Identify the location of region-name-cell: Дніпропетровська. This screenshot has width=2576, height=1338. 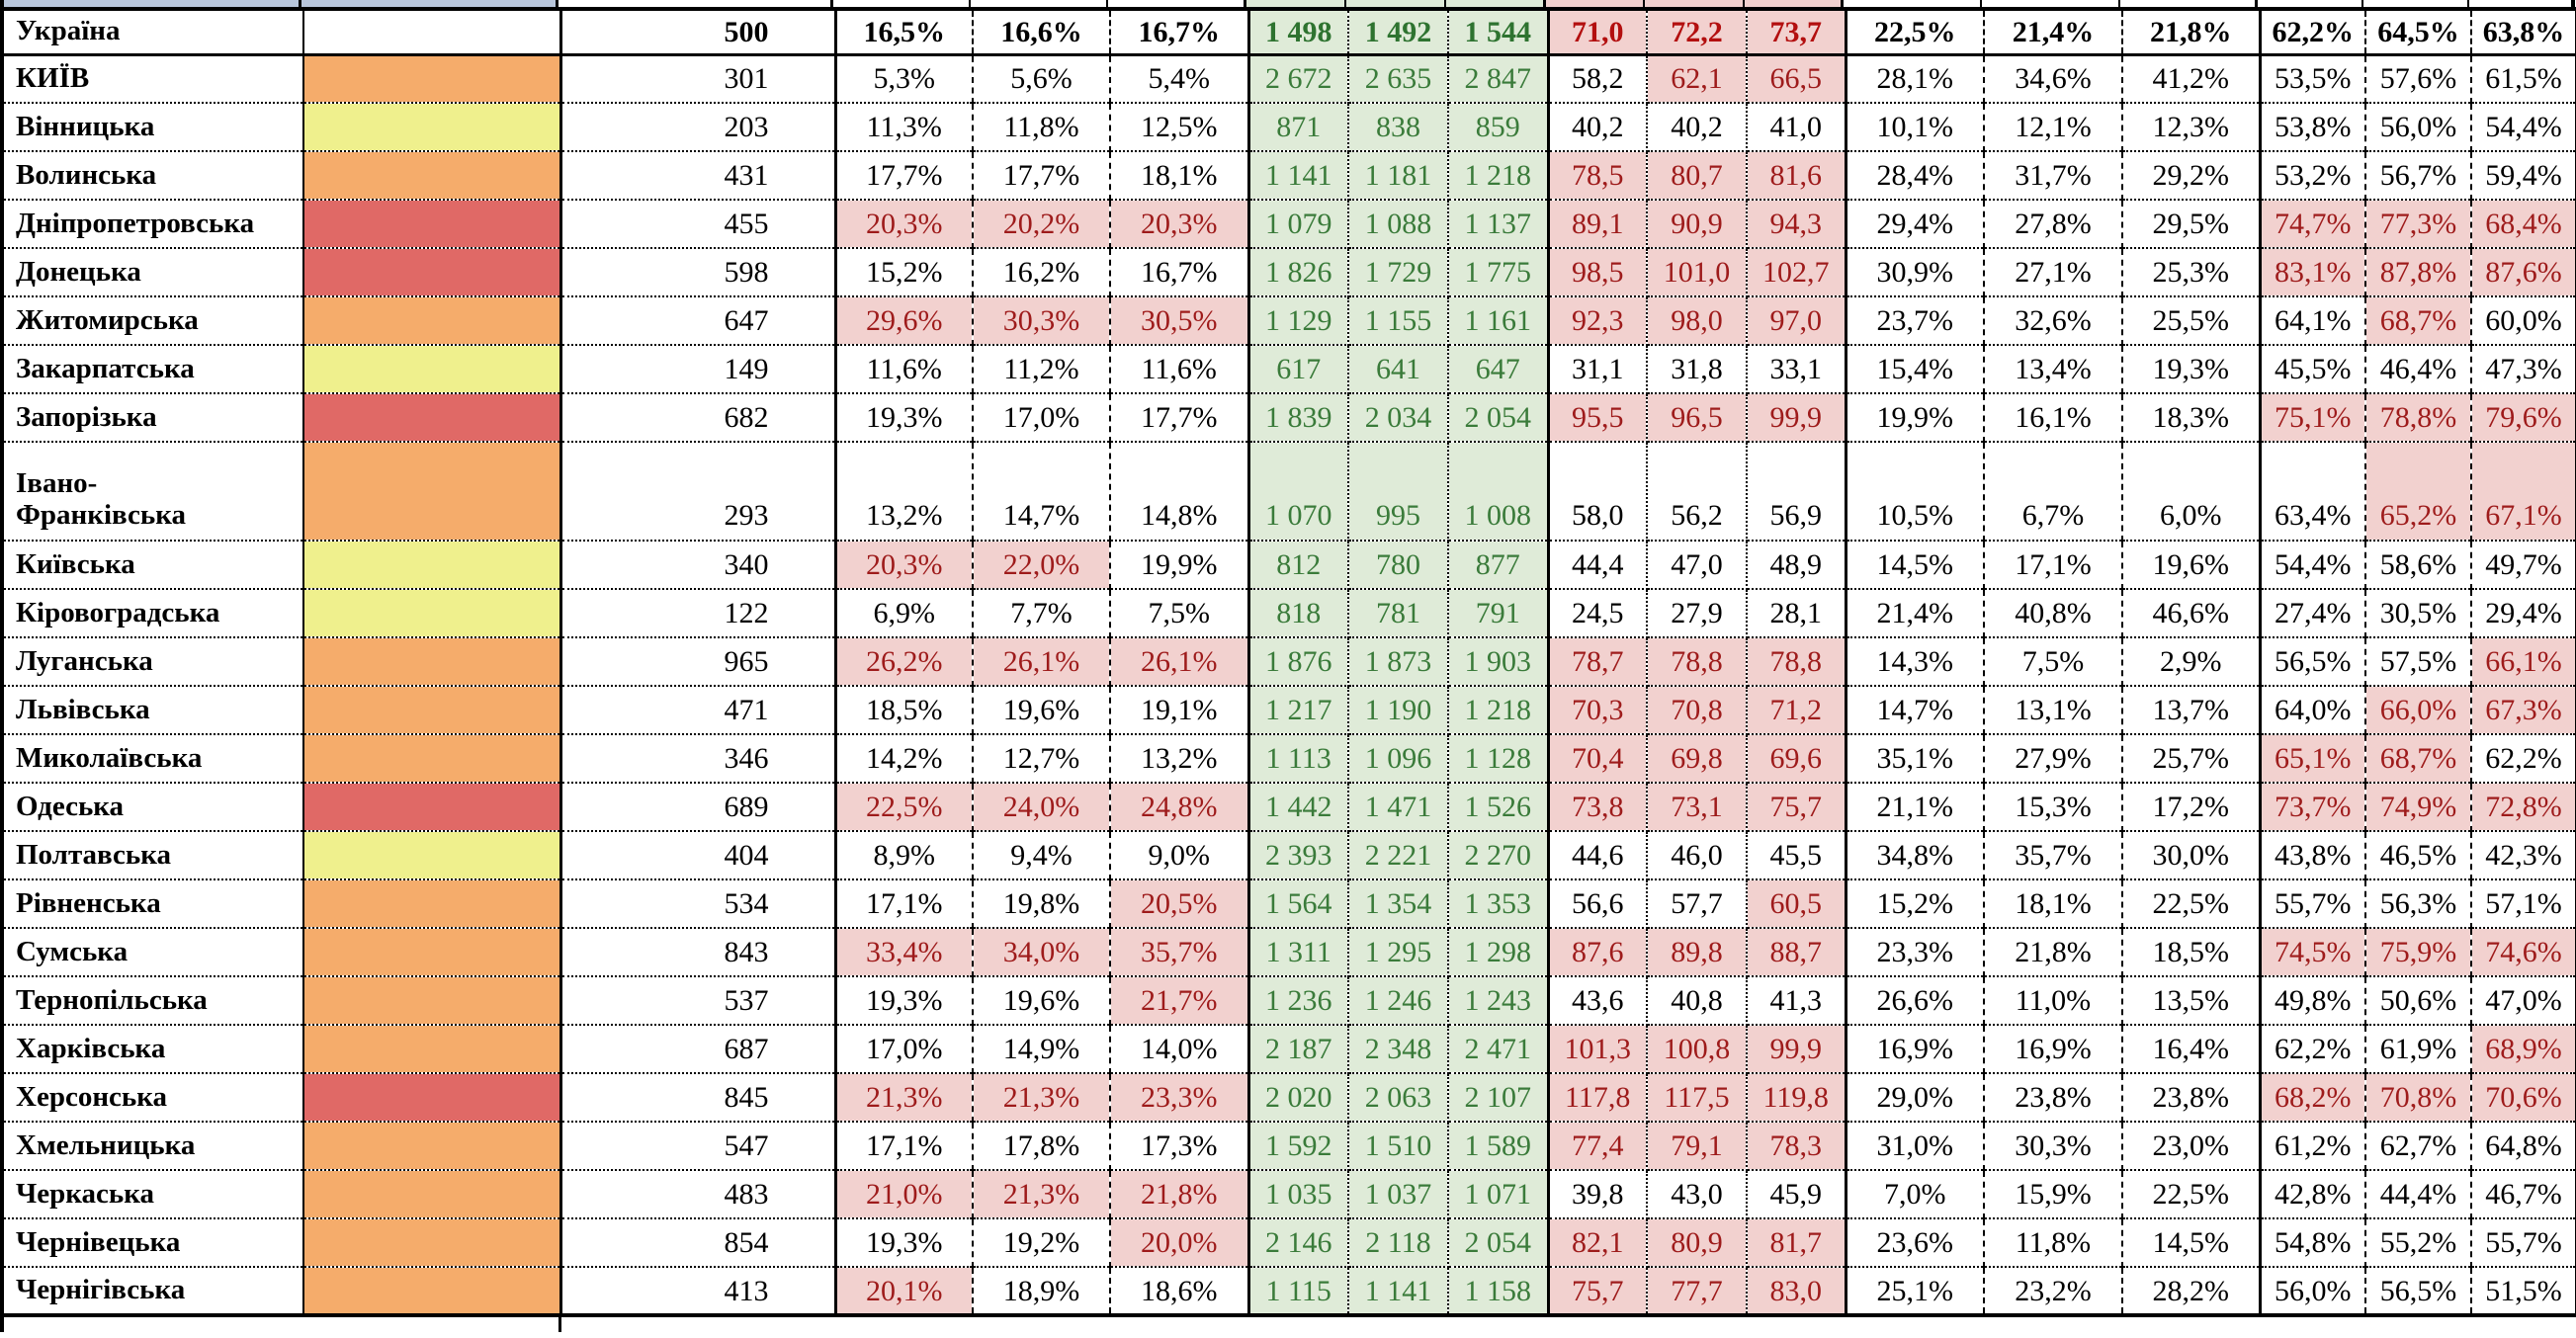
(152, 224).